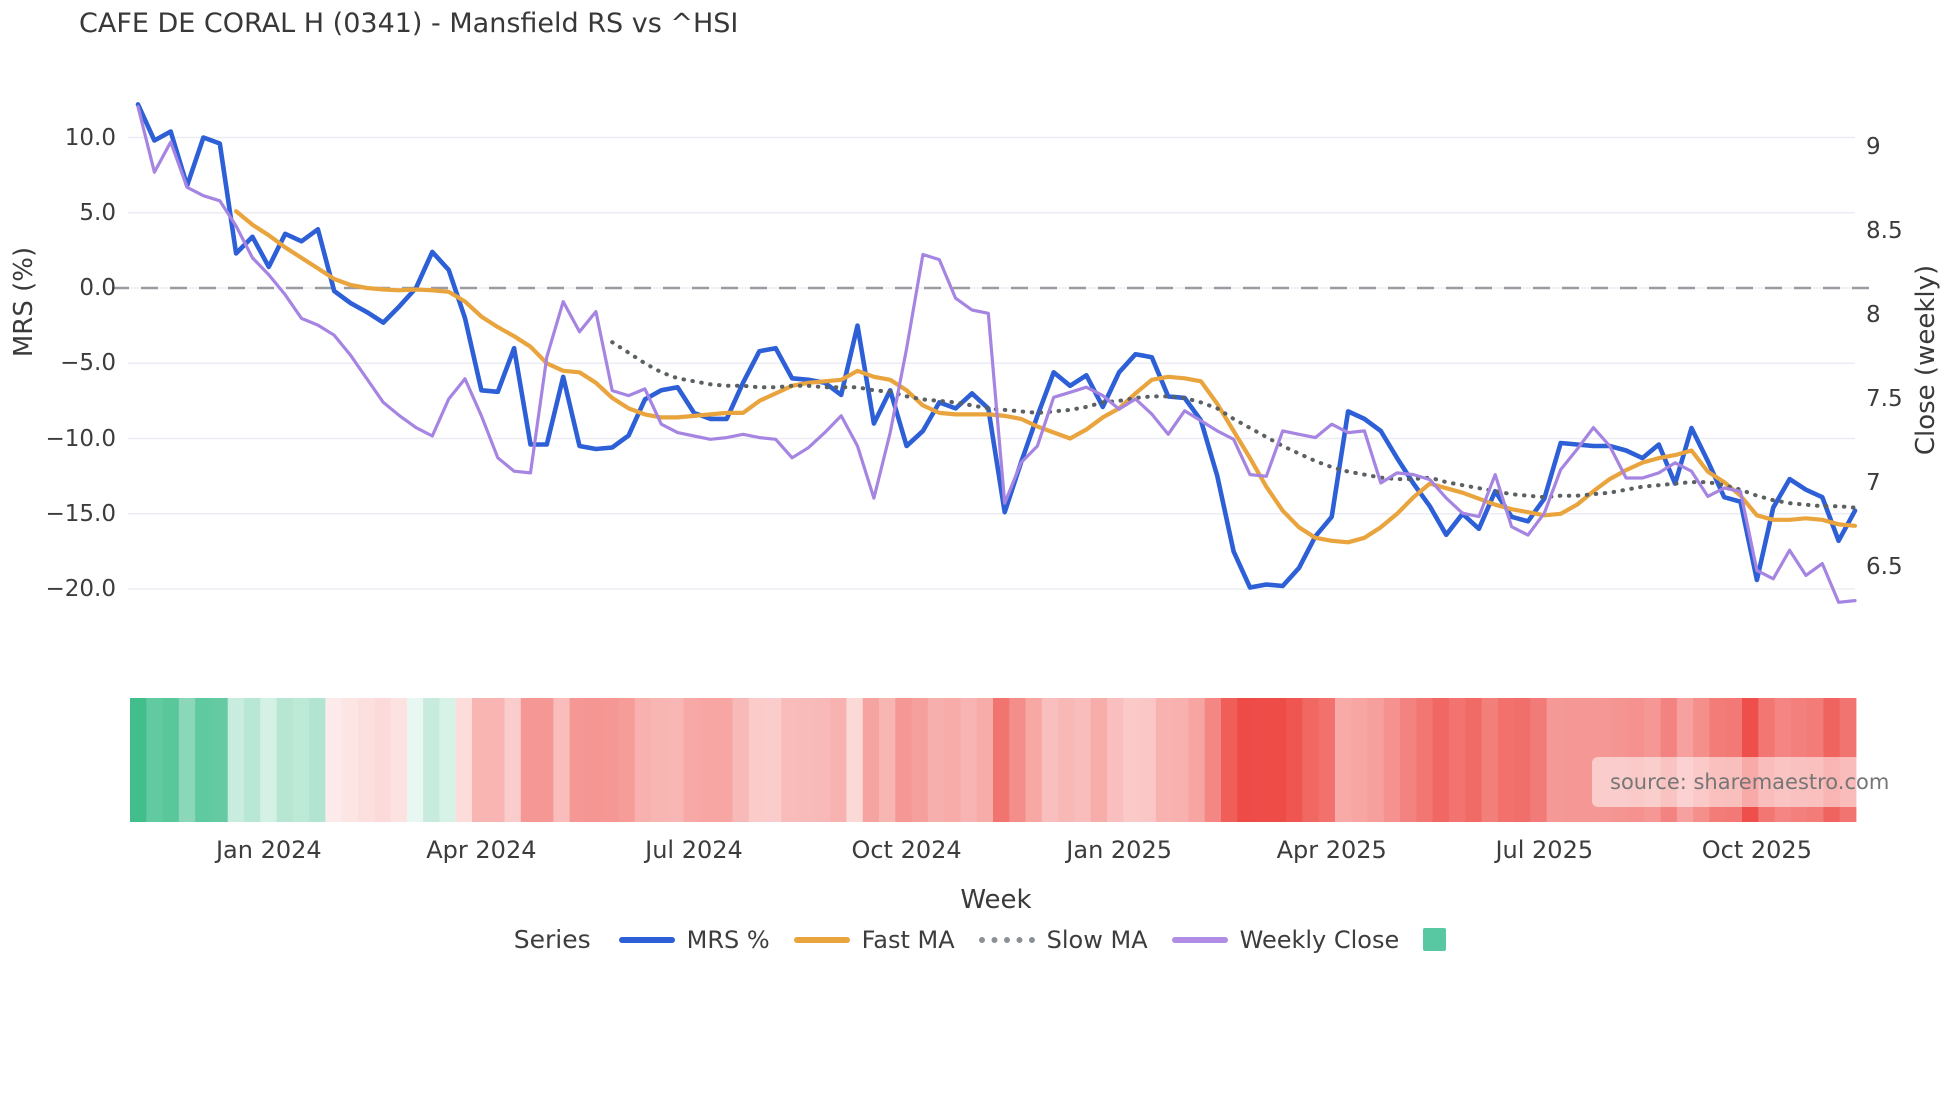 The height and width of the screenshot is (1102, 1960). I want to click on y-tick-right: 6.5, so click(1884, 567).